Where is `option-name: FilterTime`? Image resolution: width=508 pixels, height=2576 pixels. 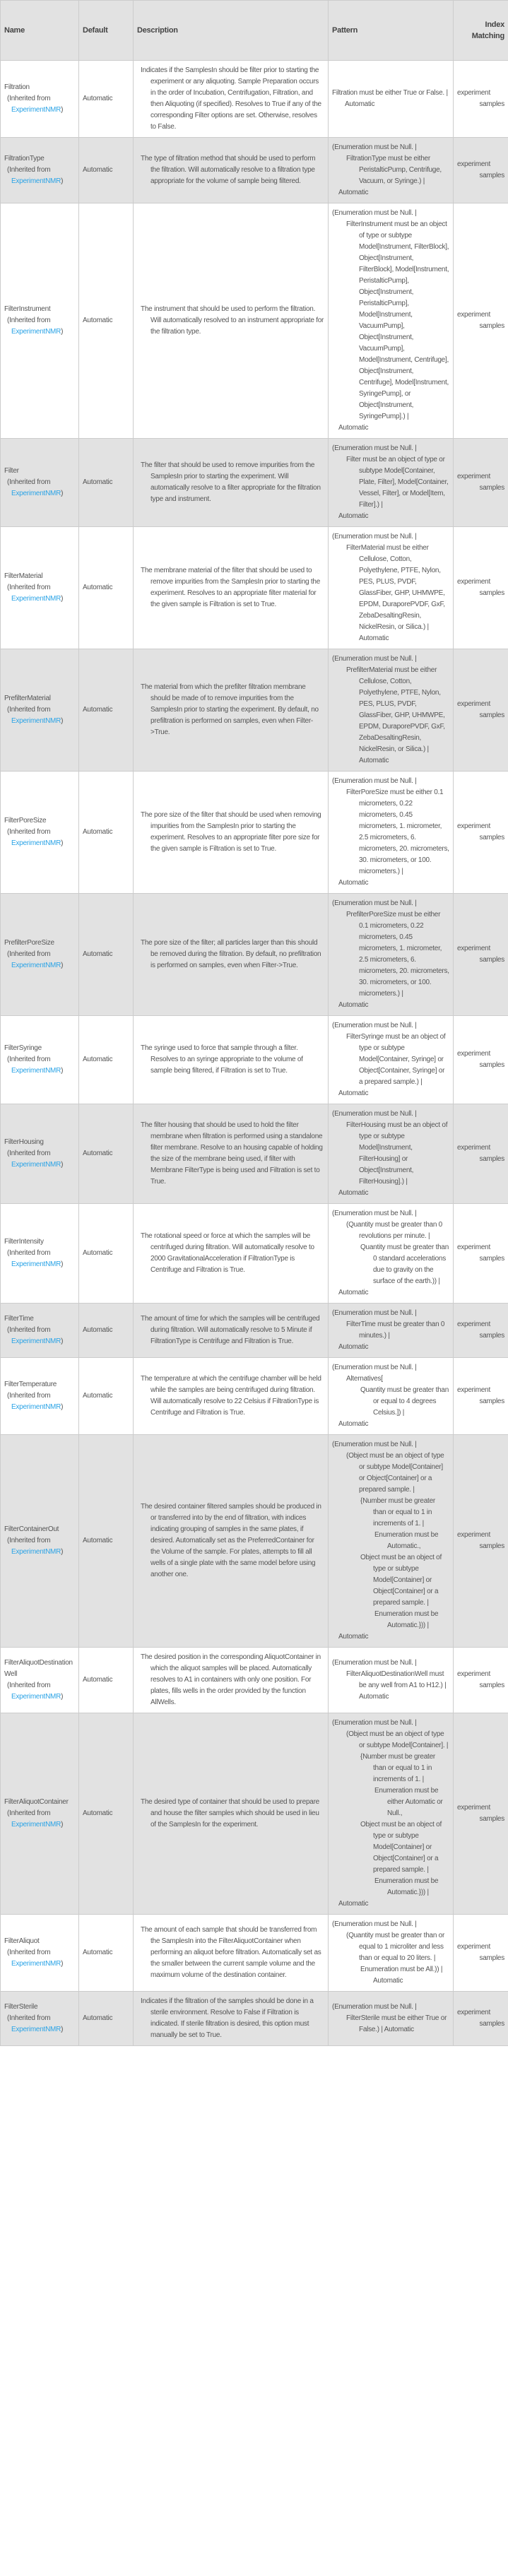 option-name: FilterTime is located at coordinates (19, 1319).